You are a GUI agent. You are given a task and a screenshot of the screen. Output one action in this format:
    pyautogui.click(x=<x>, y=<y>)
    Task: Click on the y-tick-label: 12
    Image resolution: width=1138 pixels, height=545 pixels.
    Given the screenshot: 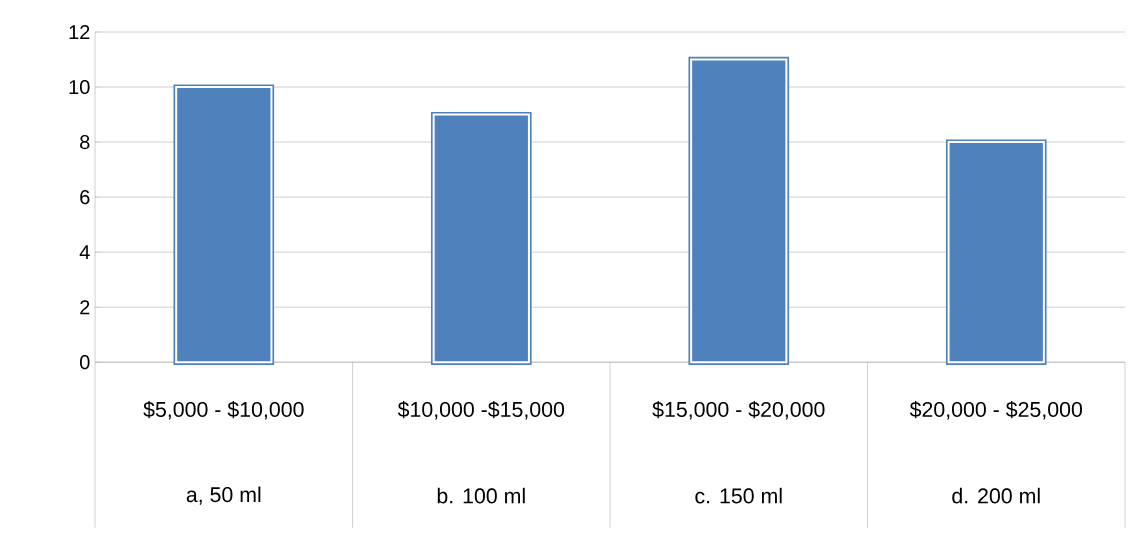 What is the action you would take?
    pyautogui.click(x=79, y=31)
    